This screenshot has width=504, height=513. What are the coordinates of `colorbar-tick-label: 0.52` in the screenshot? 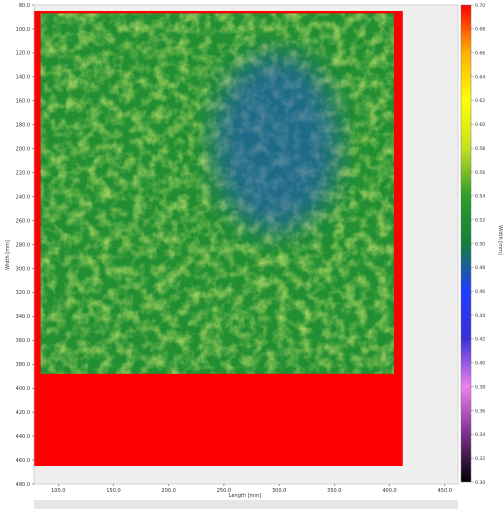 It's located at (480, 220).